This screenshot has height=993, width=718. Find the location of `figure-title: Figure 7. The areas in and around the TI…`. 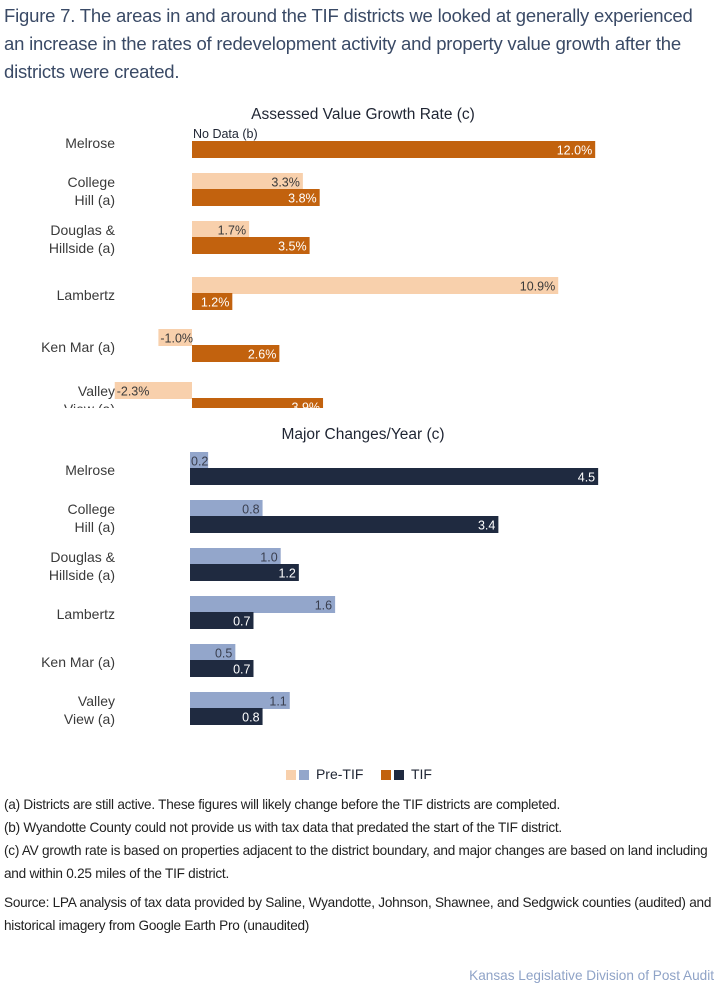

figure-title: Figure 7. The areas in and around the TI… is located at coordinates (348, 43).